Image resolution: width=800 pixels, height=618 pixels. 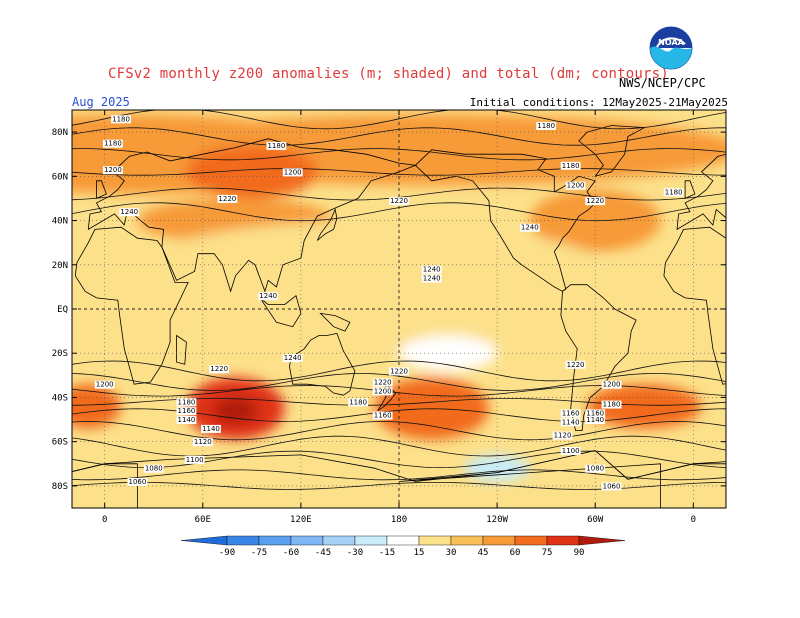 What do you see at coordinates (62, 310) in the screenshot?
I see `lat-tick-label: EQ` at bounding box center [62, 310].